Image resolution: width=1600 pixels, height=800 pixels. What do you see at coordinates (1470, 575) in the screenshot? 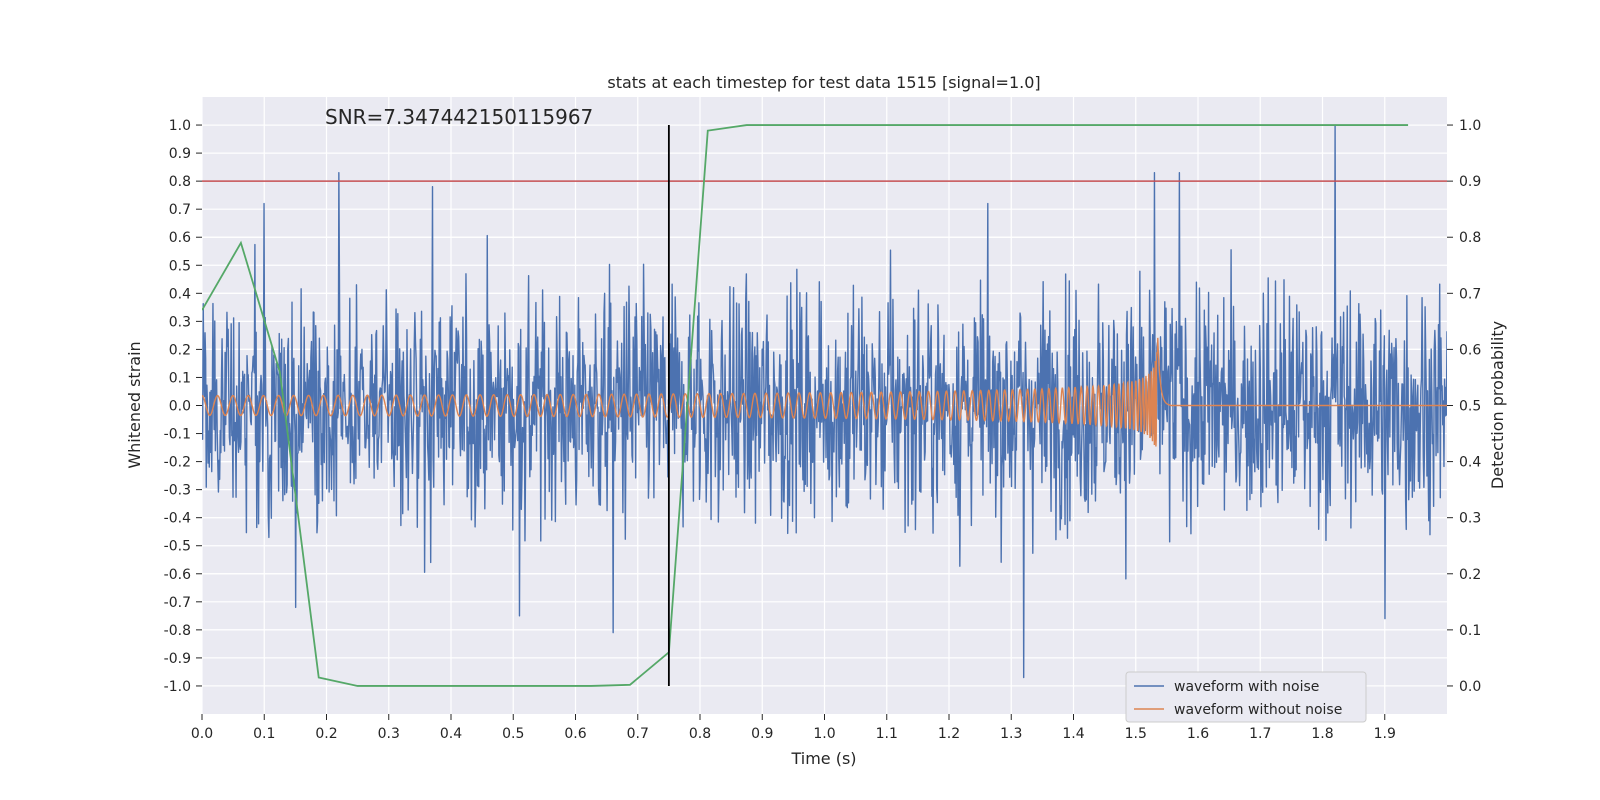
I see `y-tick-label-right: 0.2` at bounding box center [1470, 575].